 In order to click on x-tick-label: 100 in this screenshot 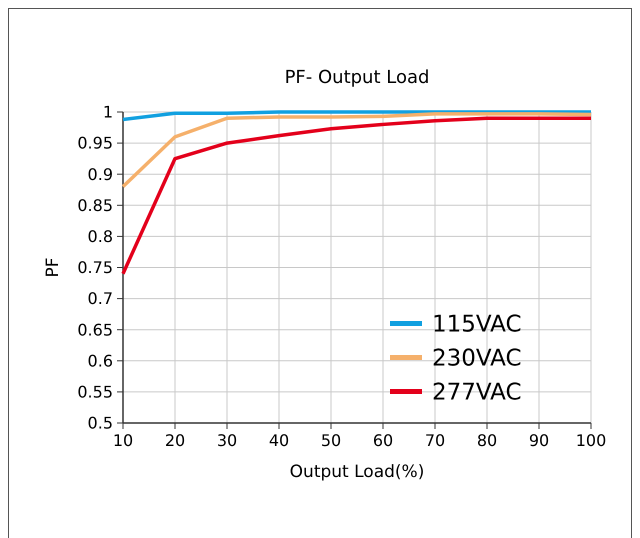, I will do `click(591, 440)`.